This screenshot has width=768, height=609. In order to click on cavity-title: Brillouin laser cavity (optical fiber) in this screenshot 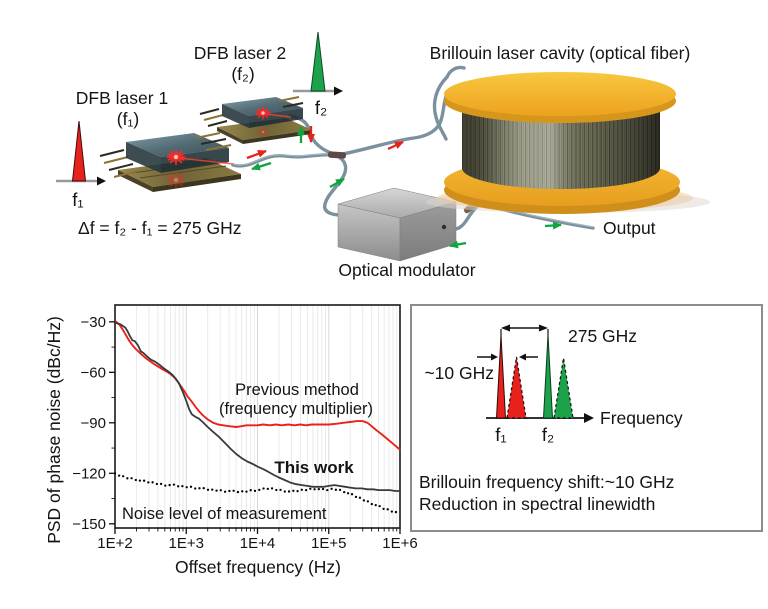, I will do `click(560, 53)`.